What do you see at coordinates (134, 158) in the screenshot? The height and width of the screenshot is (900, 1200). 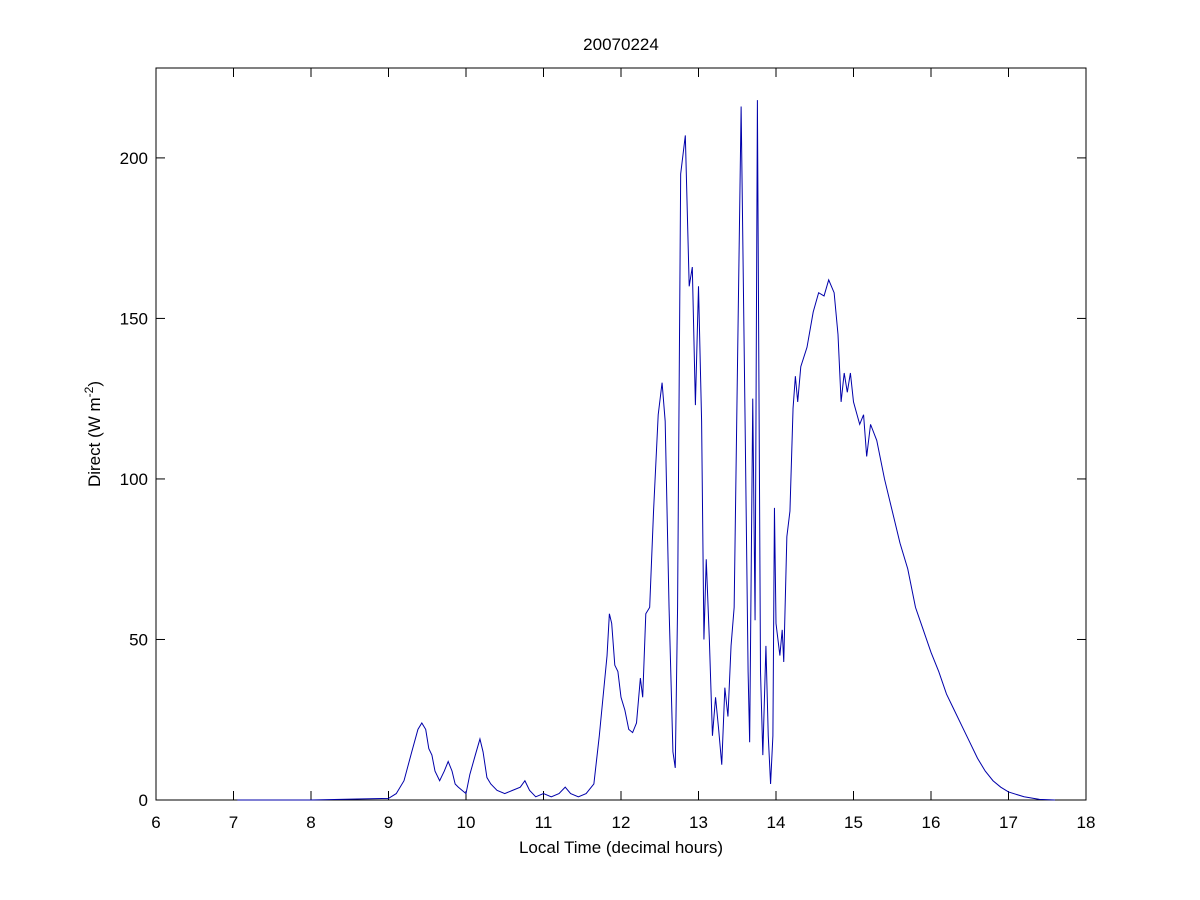 I see `y-tick-label: 200` at bounding box center [134, 158].